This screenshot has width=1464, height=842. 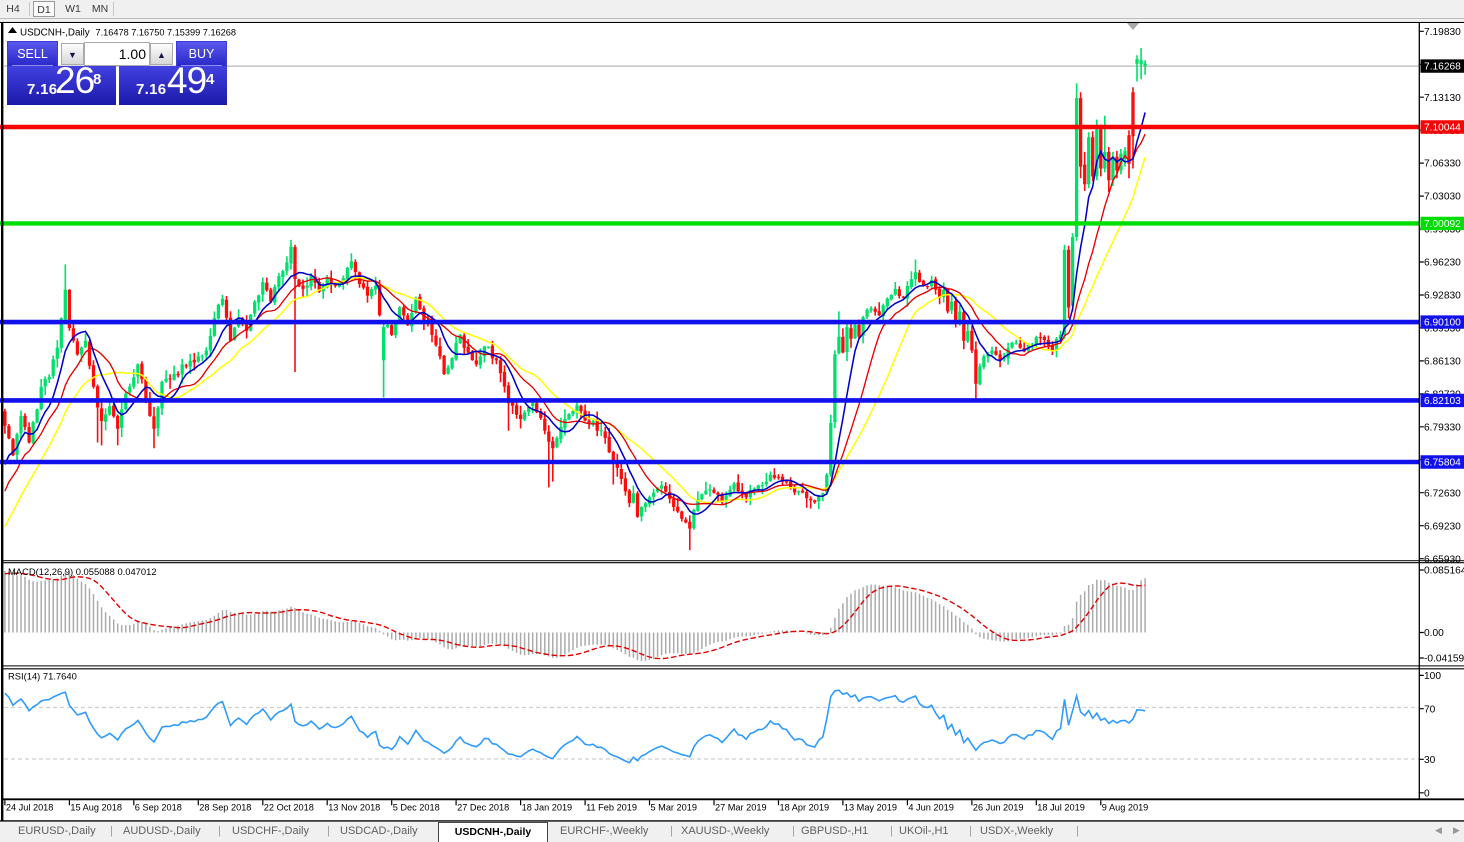 What do you see at coordinates (1442, 362) in the screenshot?
I see `svg-text: 6.86130` at bounding box center [1442, 362].